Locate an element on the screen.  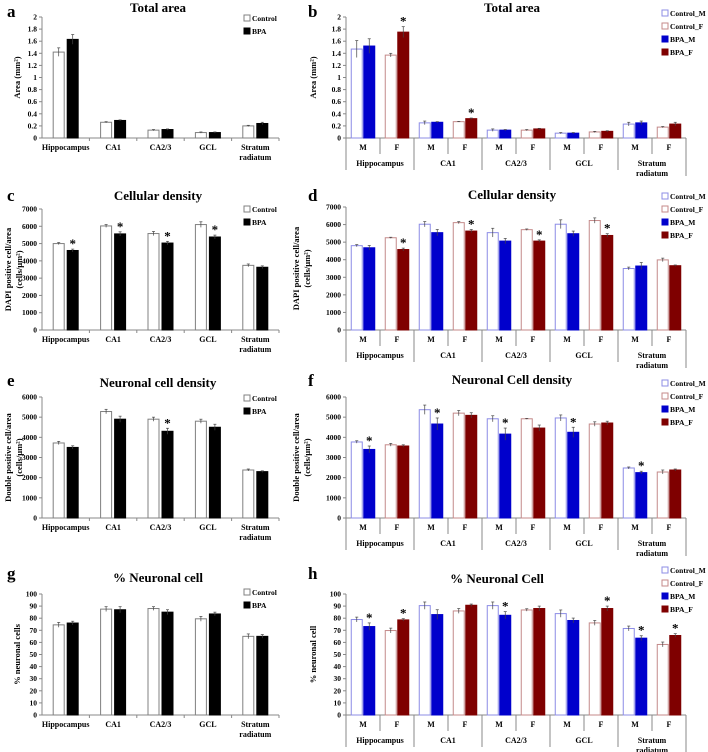
y-tick-label: 1.8 is located at coordinates (337, 29).